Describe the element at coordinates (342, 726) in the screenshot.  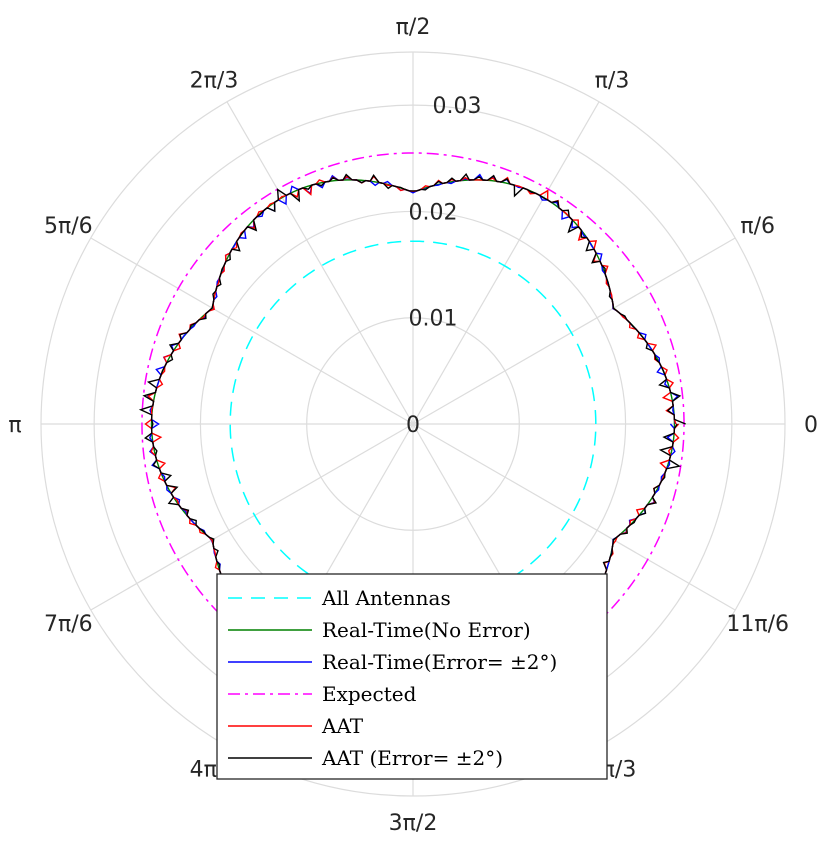
I see `legend-label-4: AAT` at that location.